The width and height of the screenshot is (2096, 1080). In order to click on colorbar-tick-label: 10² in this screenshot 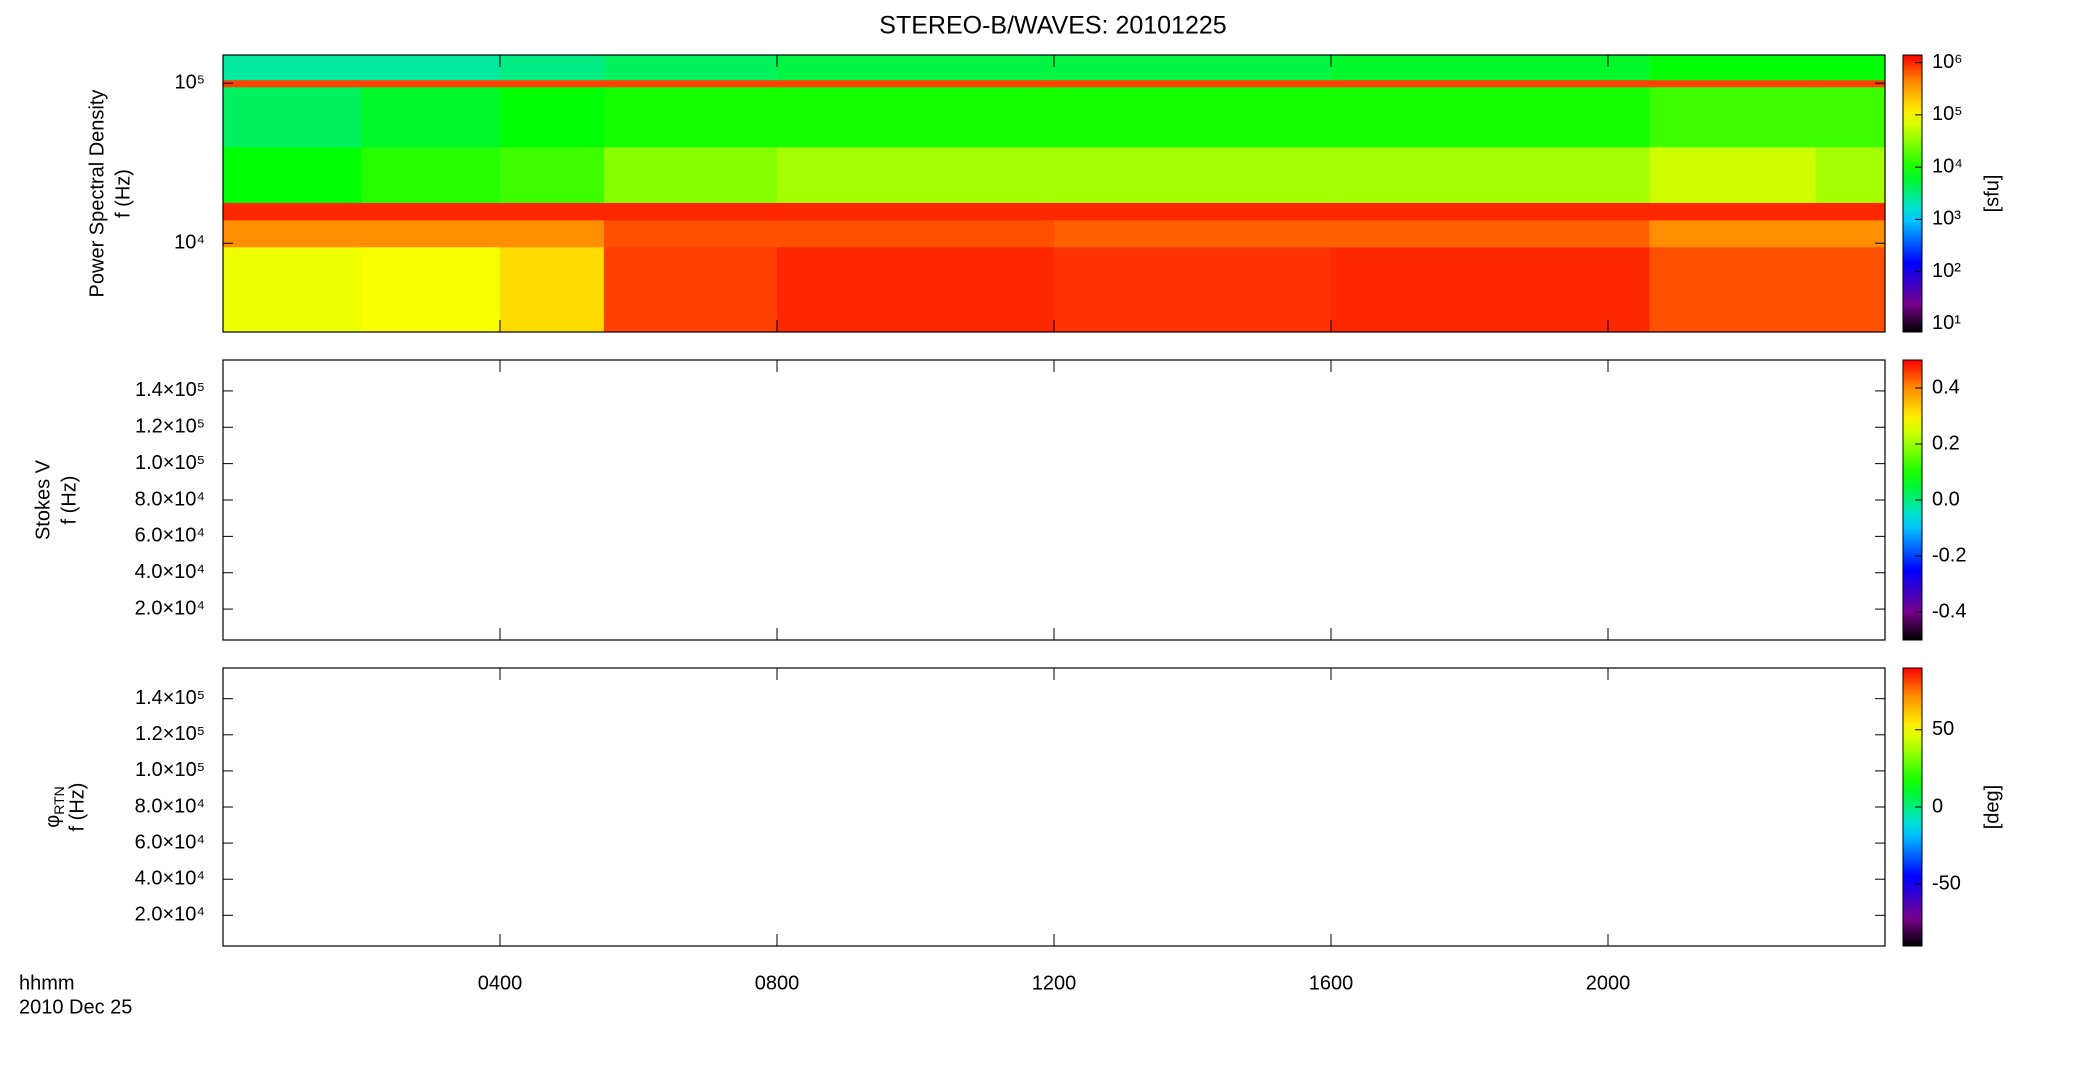, I will do `click(1946, 271)`.